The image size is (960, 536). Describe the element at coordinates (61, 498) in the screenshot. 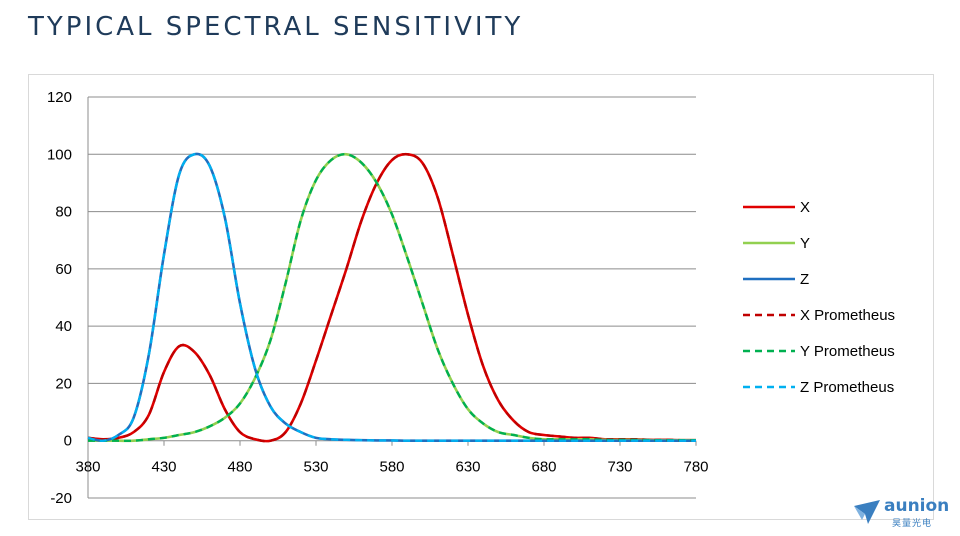

I see `y-tick-label: -20` at that location.